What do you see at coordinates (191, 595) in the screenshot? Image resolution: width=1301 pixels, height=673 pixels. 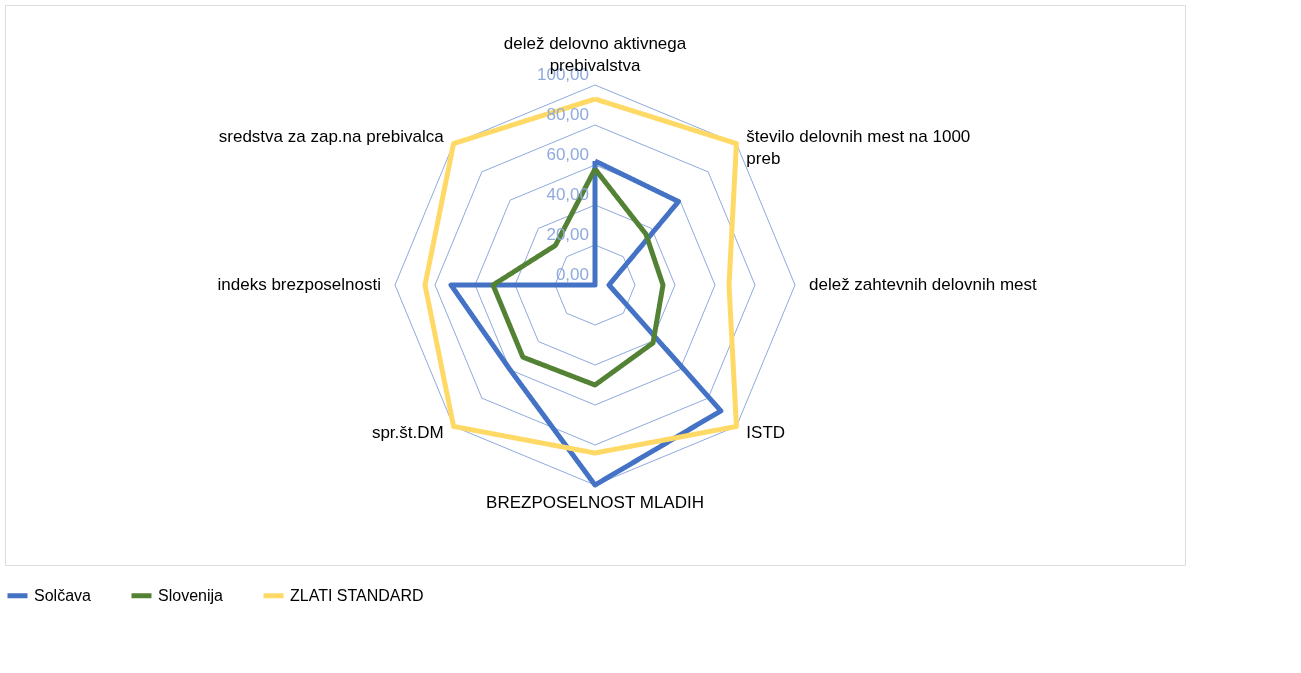 I see `legend-label: Slovenija` at bounding box center [191, 595].